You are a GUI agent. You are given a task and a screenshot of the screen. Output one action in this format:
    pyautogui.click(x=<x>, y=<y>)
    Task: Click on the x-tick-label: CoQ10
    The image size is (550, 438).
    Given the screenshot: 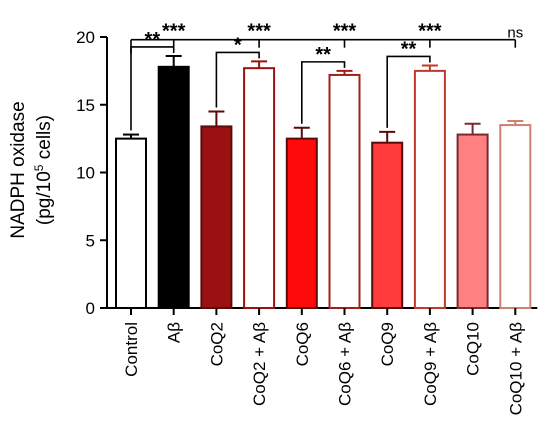 What is the action you would take?
    pyautogui.click(x=473, y=349)
    